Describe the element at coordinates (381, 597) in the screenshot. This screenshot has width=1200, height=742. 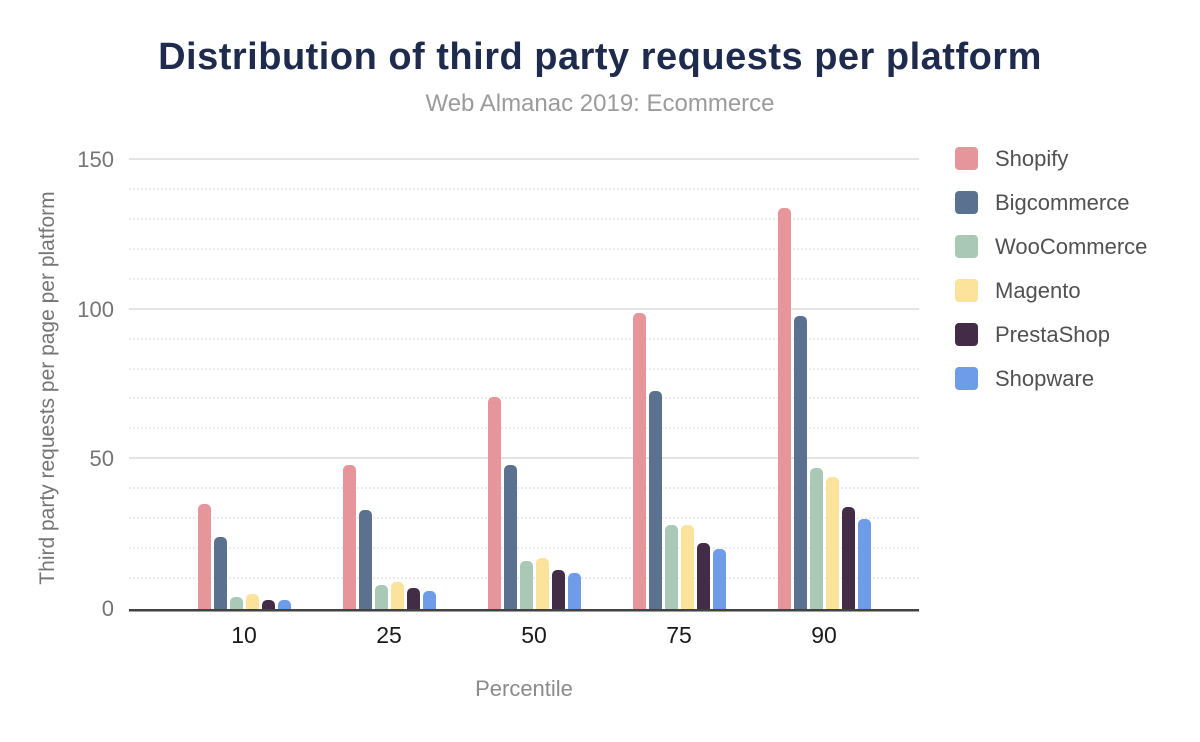
I see `bar-woocommerce-p25` at that location.